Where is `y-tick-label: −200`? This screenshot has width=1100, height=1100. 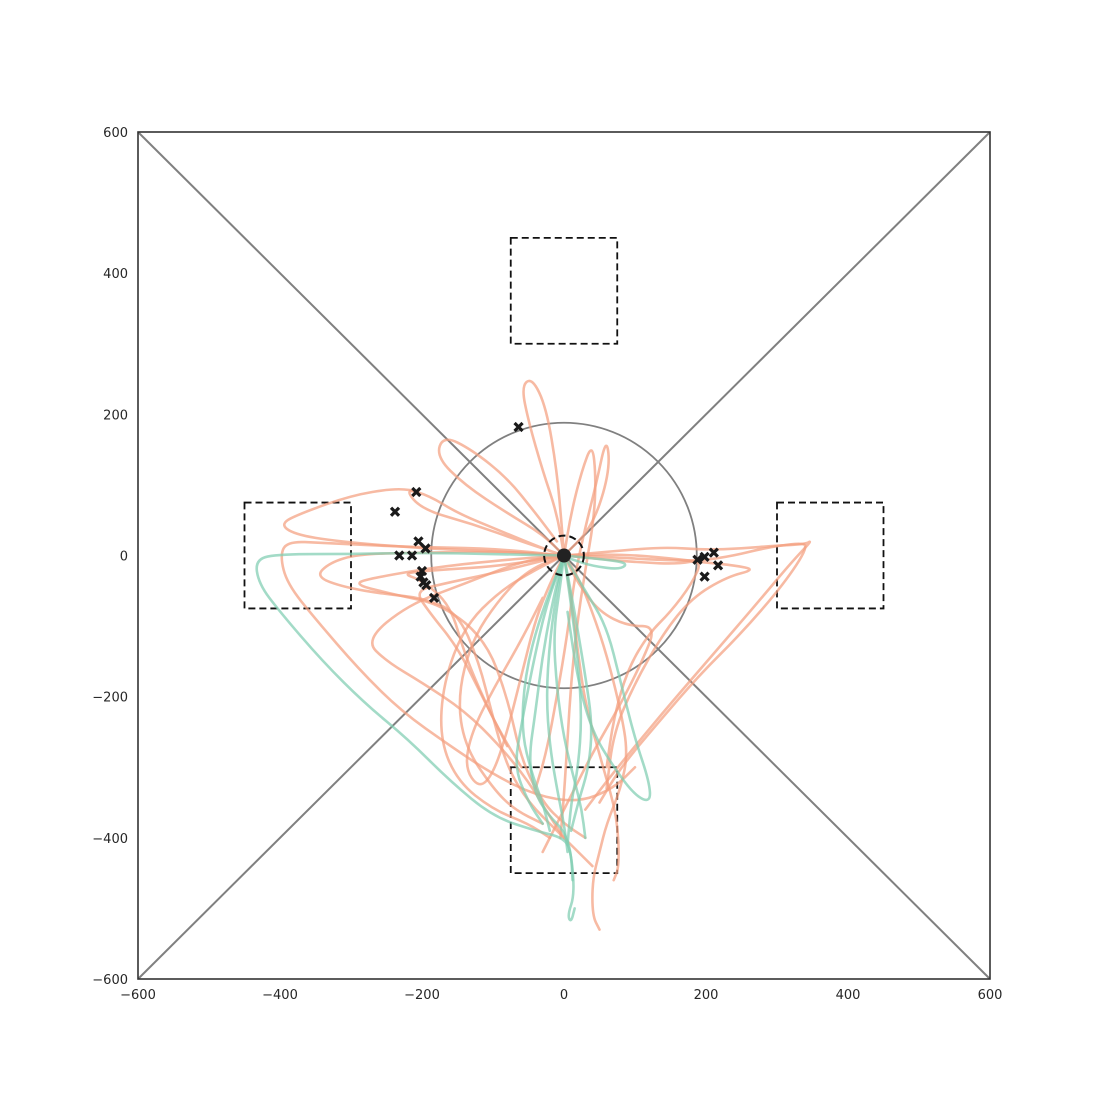 y-tick-label: −200 is located at coordinates (110, 698).